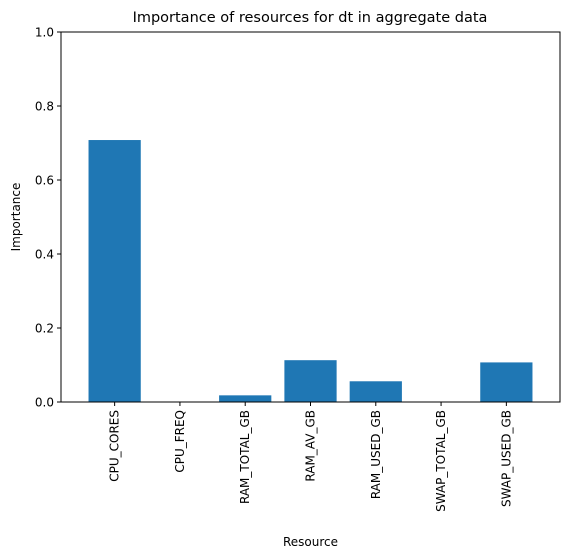  Describe the element at coordinates (441, 461) in the screenshot. I see `x-tick-label: SWAP_TOTAL_GB` at that location.